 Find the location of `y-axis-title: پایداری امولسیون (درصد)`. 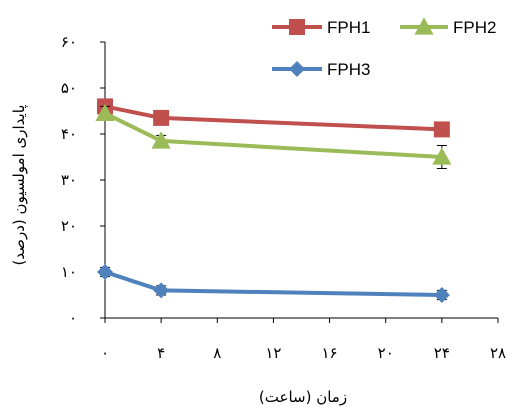

y-axis-title: پایداری امولسیون (درصد) is located at coordinates (19, 185).